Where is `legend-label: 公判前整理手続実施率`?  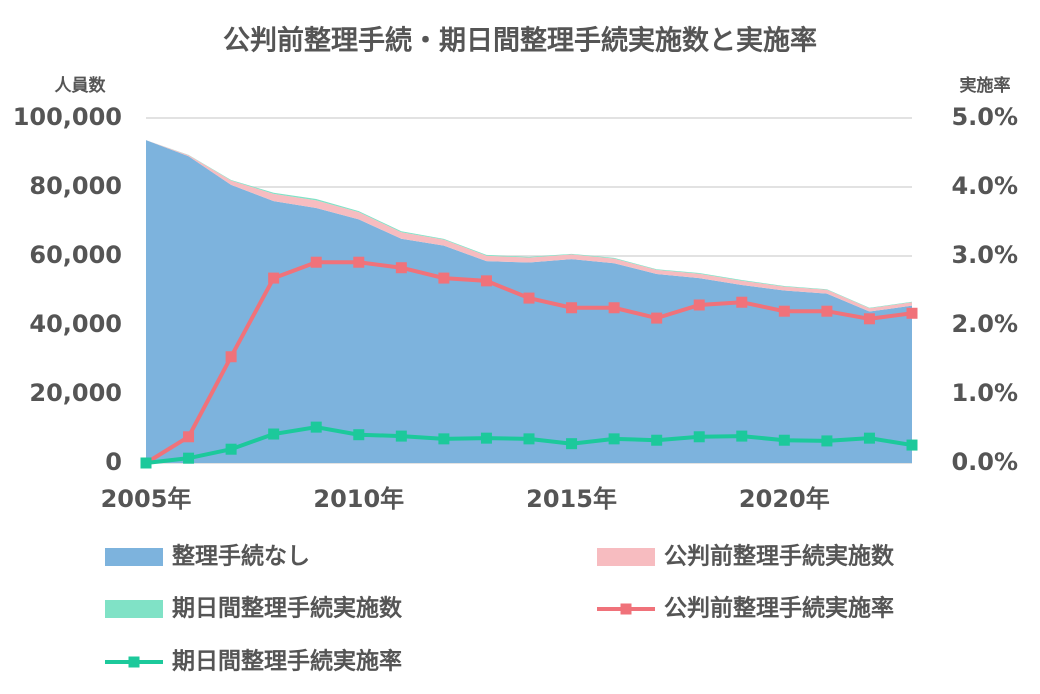
legend-label: 公判前整理手続実施率 is located at coordinates (779, 608).